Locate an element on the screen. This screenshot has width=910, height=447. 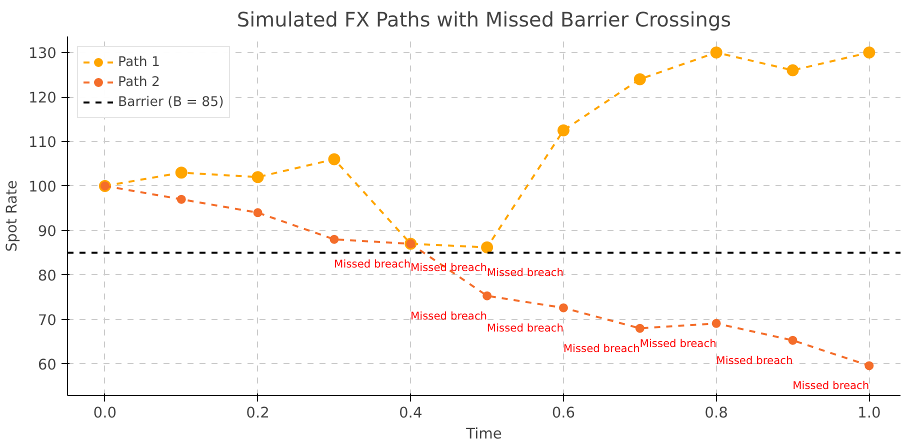
y-tick-label: 120 is located at coordinates (42, 98).